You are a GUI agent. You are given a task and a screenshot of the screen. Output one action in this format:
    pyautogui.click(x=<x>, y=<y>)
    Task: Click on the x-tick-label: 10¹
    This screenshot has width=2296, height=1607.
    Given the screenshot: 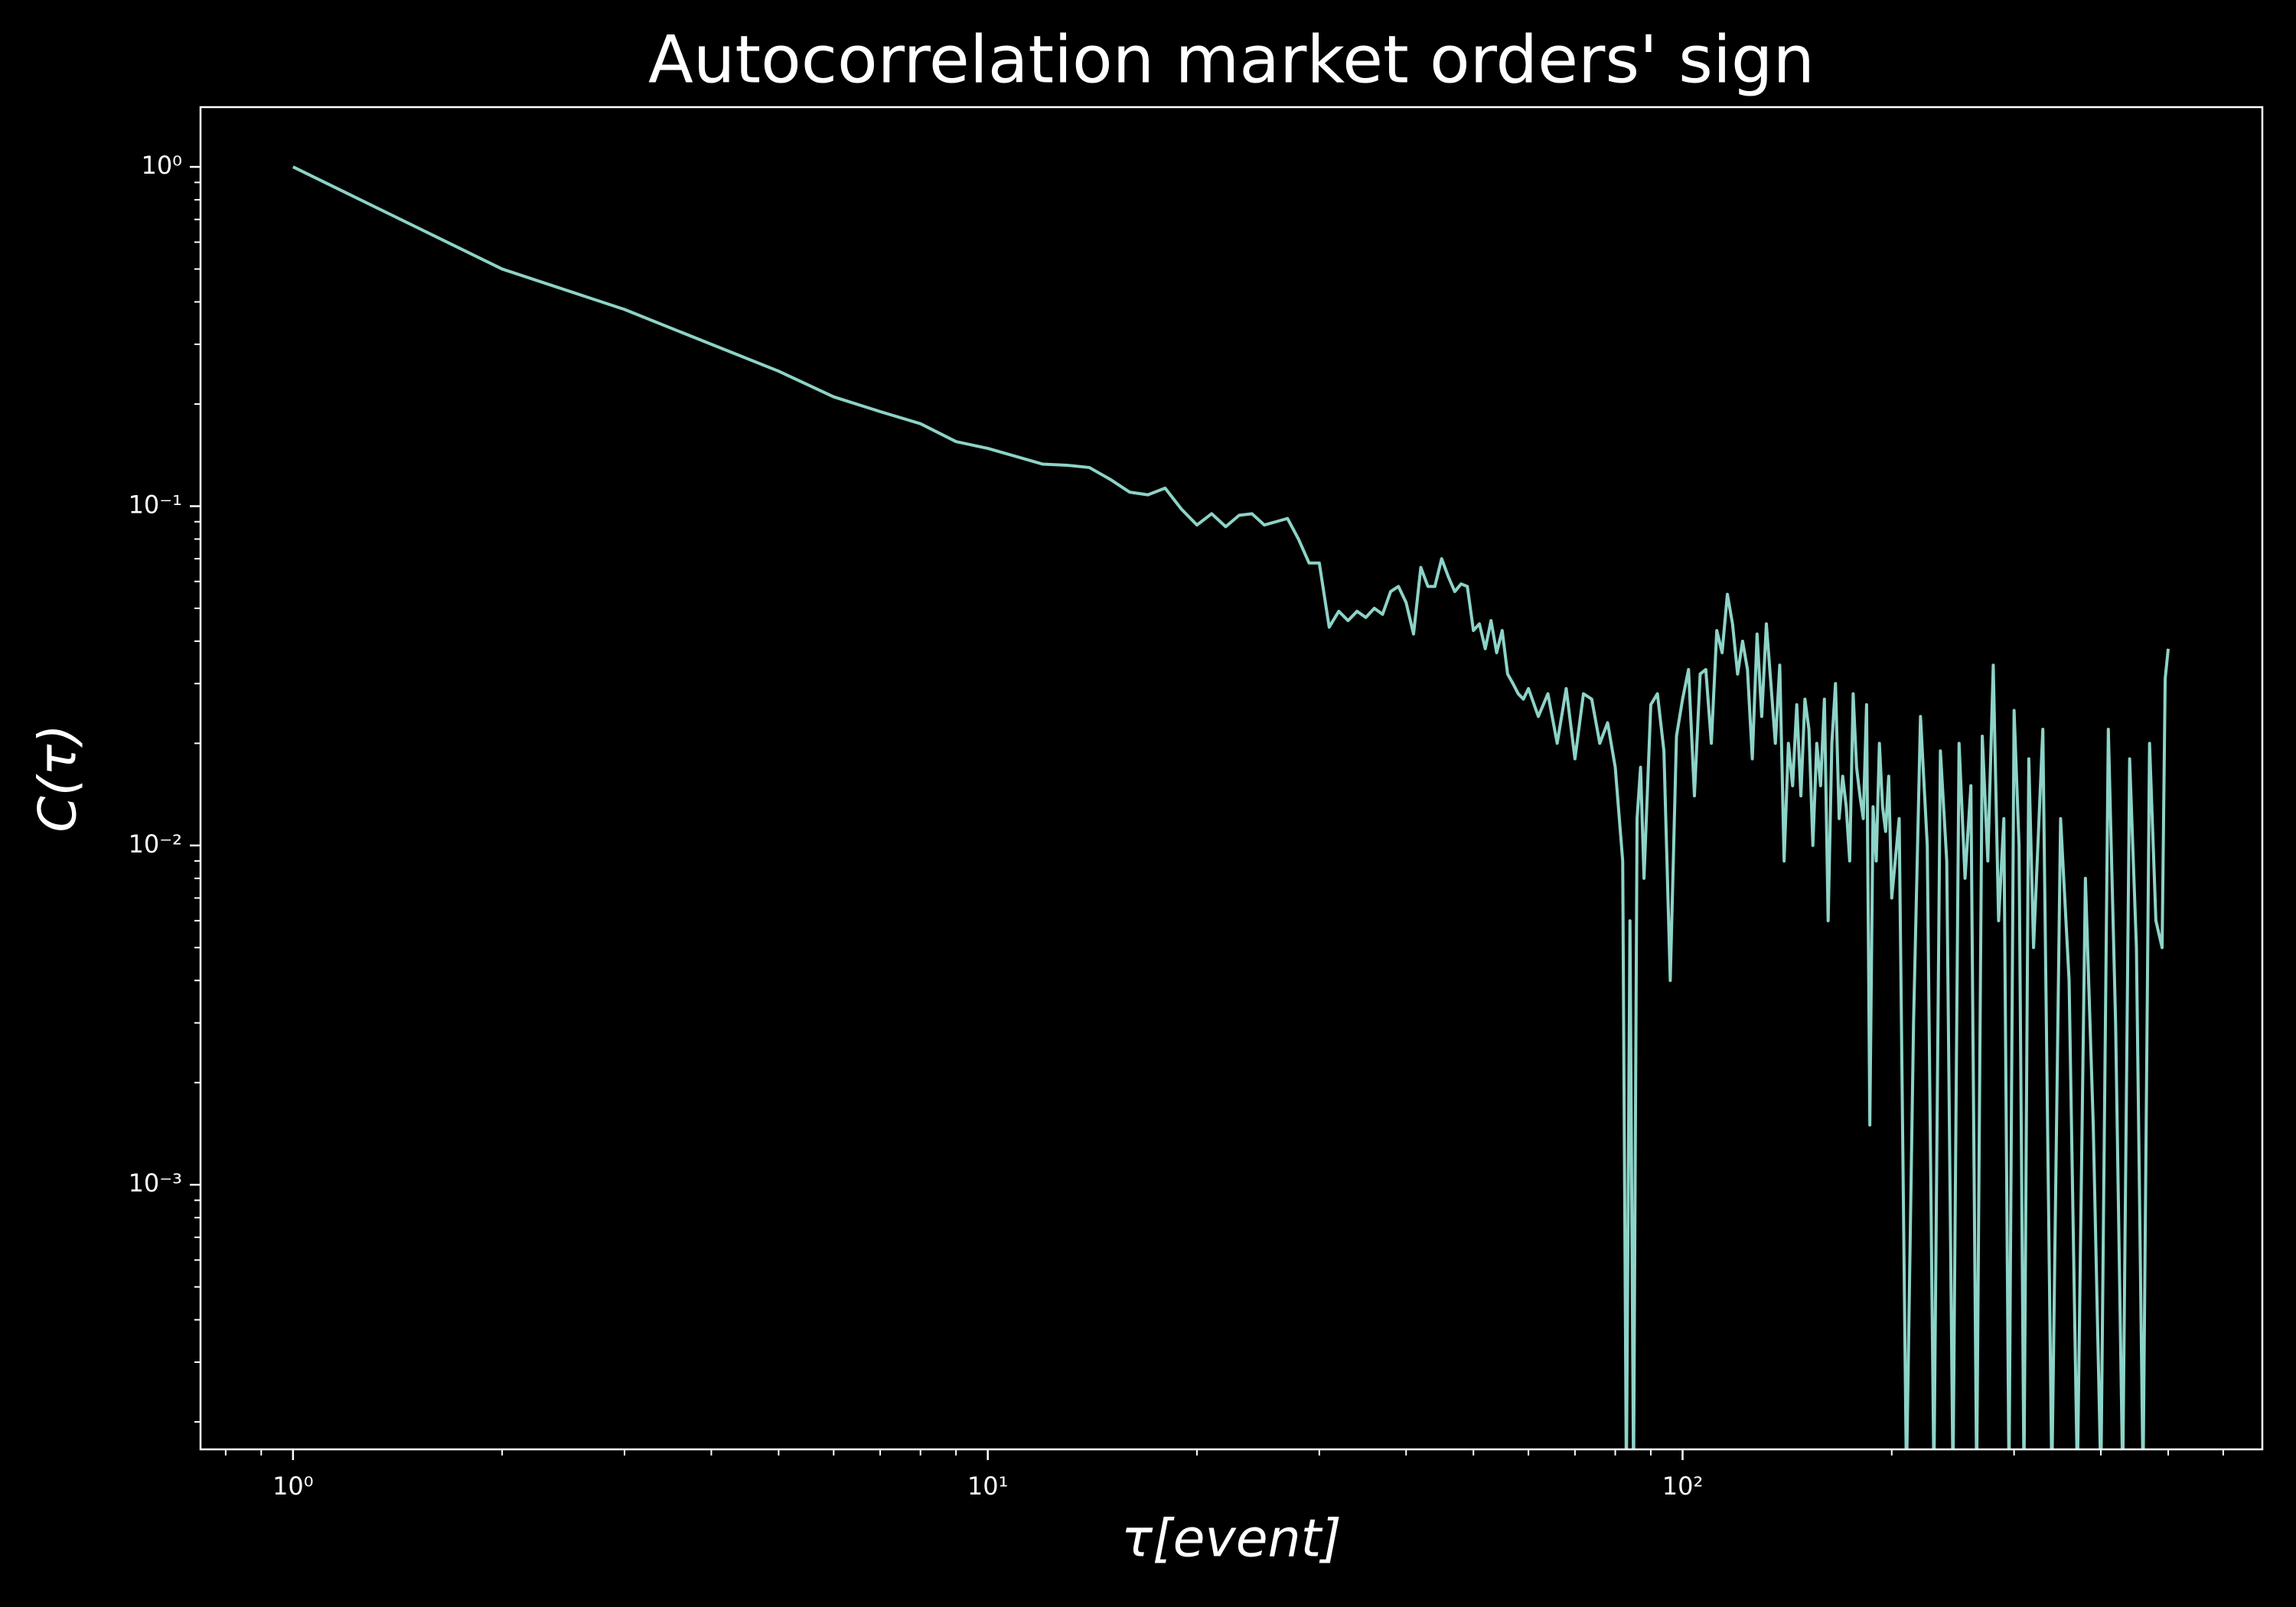 What is the action you would take?
    pyautogui.click(x=988, y=1486)
    